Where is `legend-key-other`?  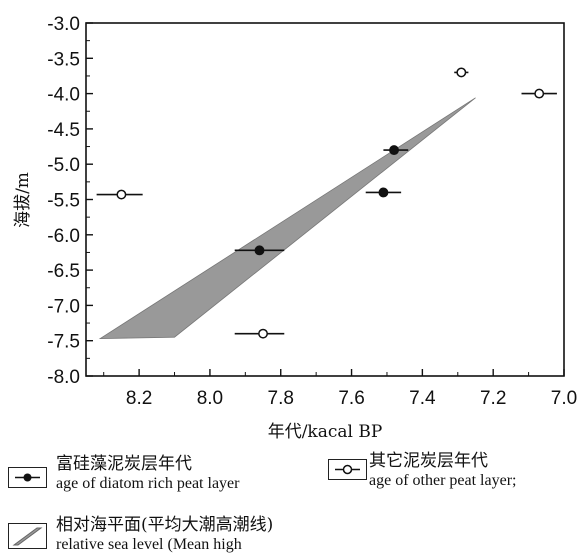
legend-key-other is located at coordinates (347, 469).